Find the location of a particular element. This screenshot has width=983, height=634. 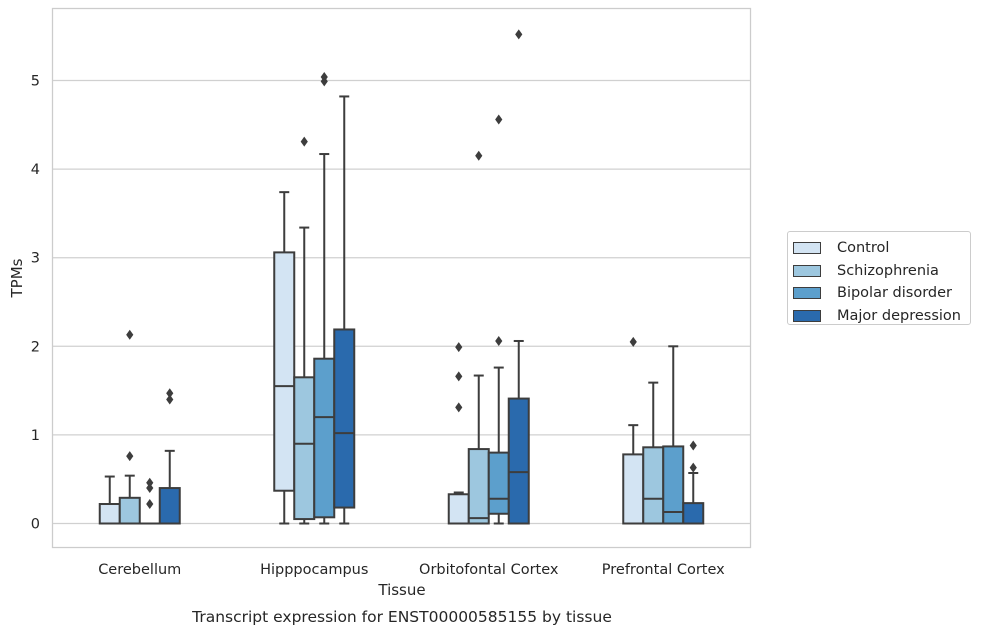

x-tick-label: Hipppocampus is located at coordinates (314, 570).